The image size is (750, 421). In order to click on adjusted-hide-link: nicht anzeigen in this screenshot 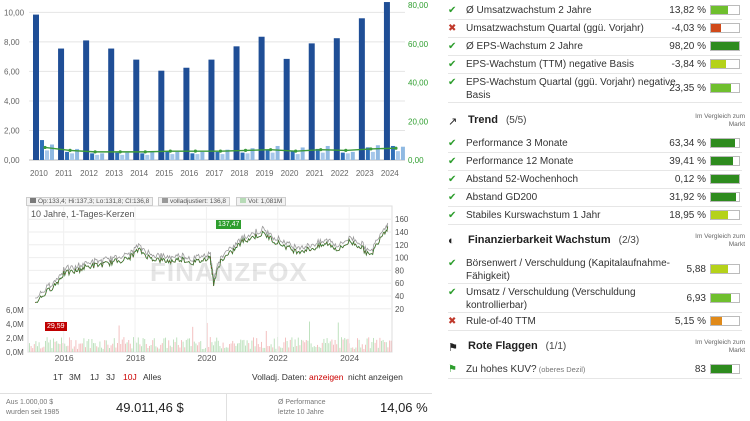, I will do `click(375, 377)`.